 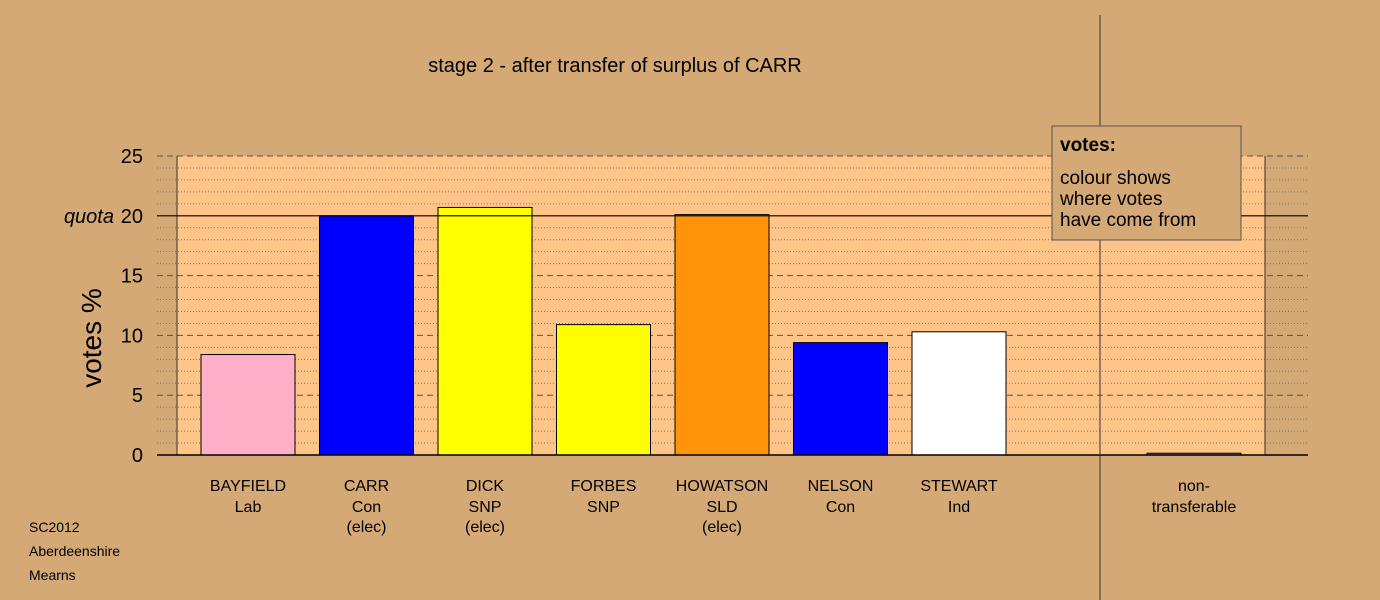 I want to click on x-label-party: Ind, so click(x=959, y=507).